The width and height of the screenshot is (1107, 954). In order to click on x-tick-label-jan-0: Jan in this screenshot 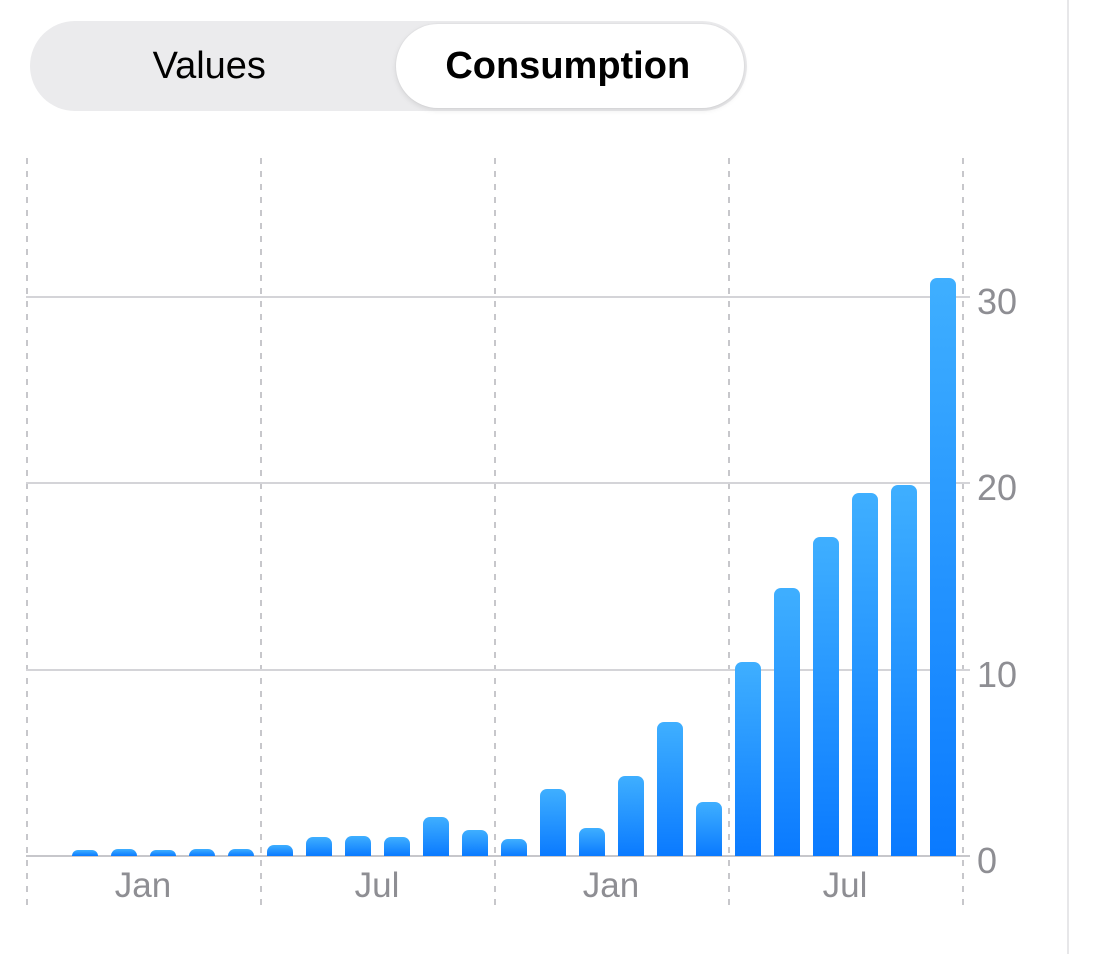, I will do `click(143, 885)`.